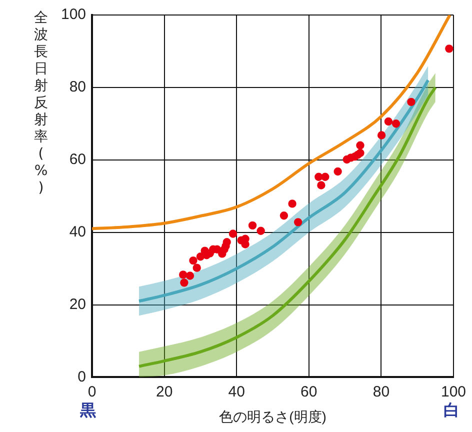 The height and width of the screenshot is (432, 472). I want to click on text: 黒, so click(88, 410).